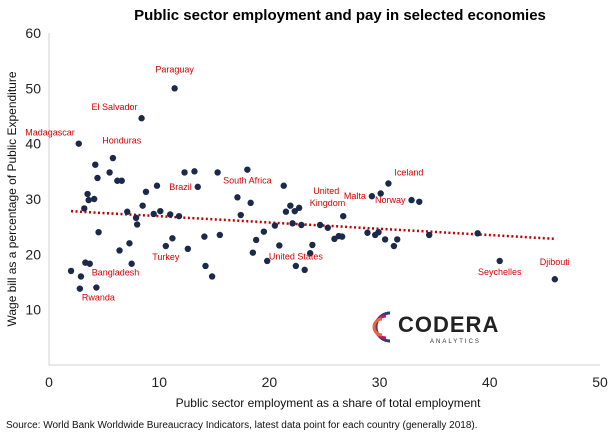 This screenshot has height=433, width=614. Describe the element at coordinates (448, 324) in the screenshot. I see `logo-wordmark: CODERA` at that location.